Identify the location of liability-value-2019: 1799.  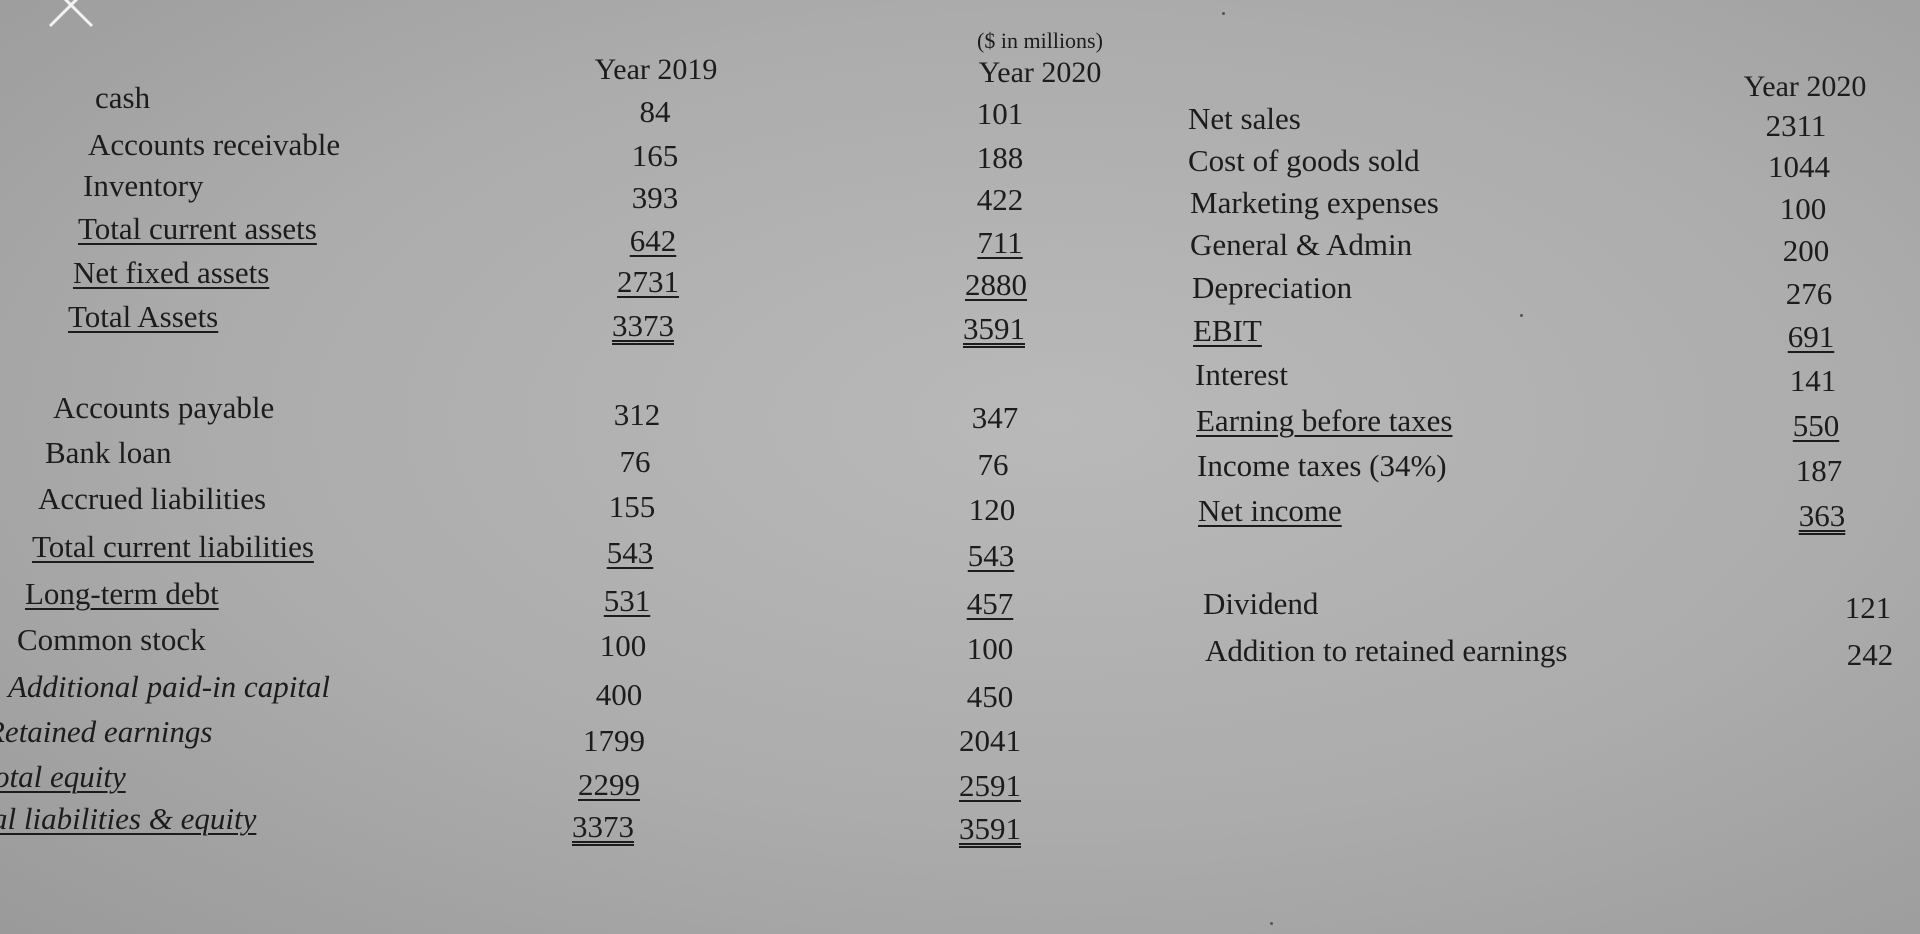
(614, 740).